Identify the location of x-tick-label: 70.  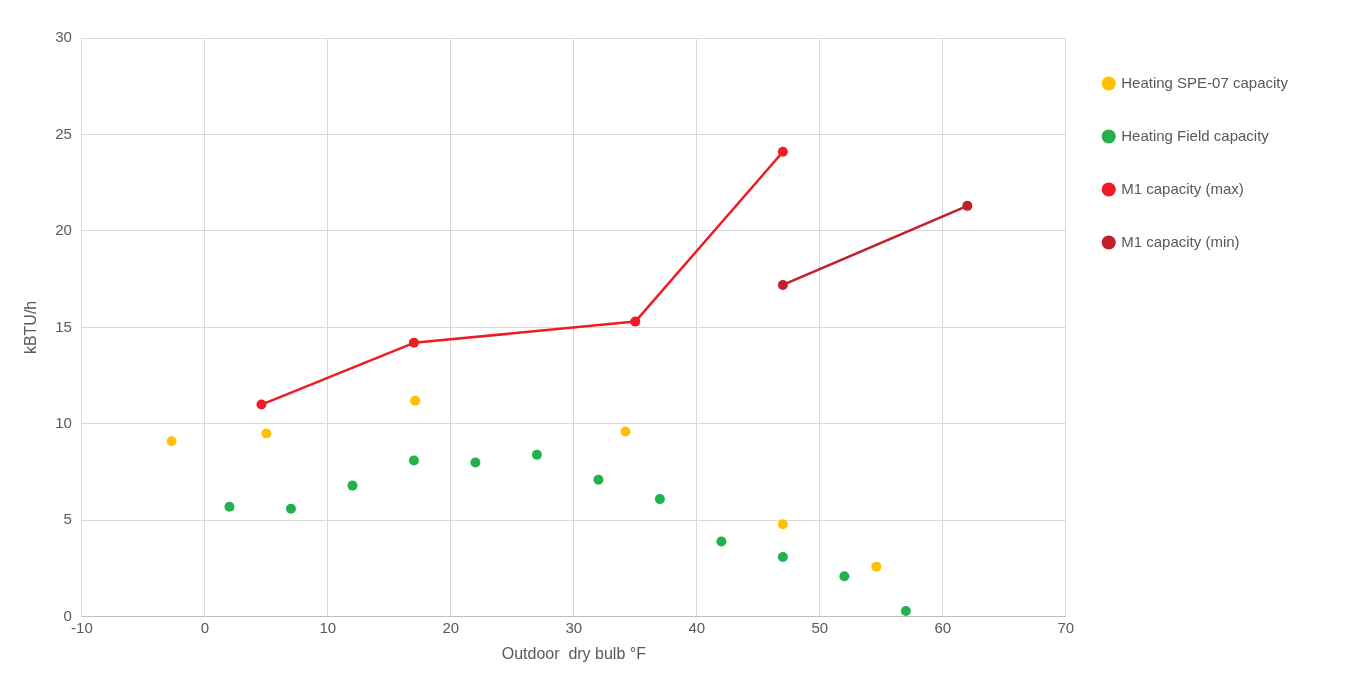
(1066, 627).